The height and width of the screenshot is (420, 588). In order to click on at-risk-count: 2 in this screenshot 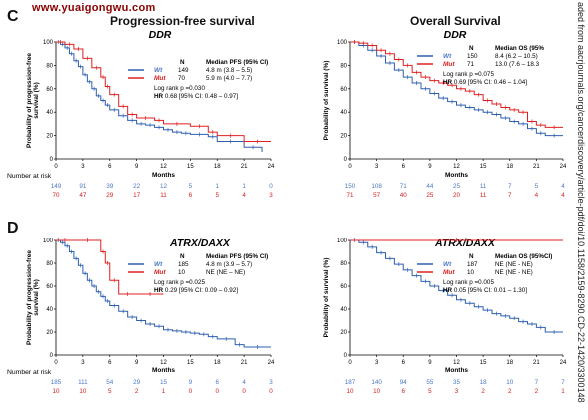, I will do `click(510, 391)`.